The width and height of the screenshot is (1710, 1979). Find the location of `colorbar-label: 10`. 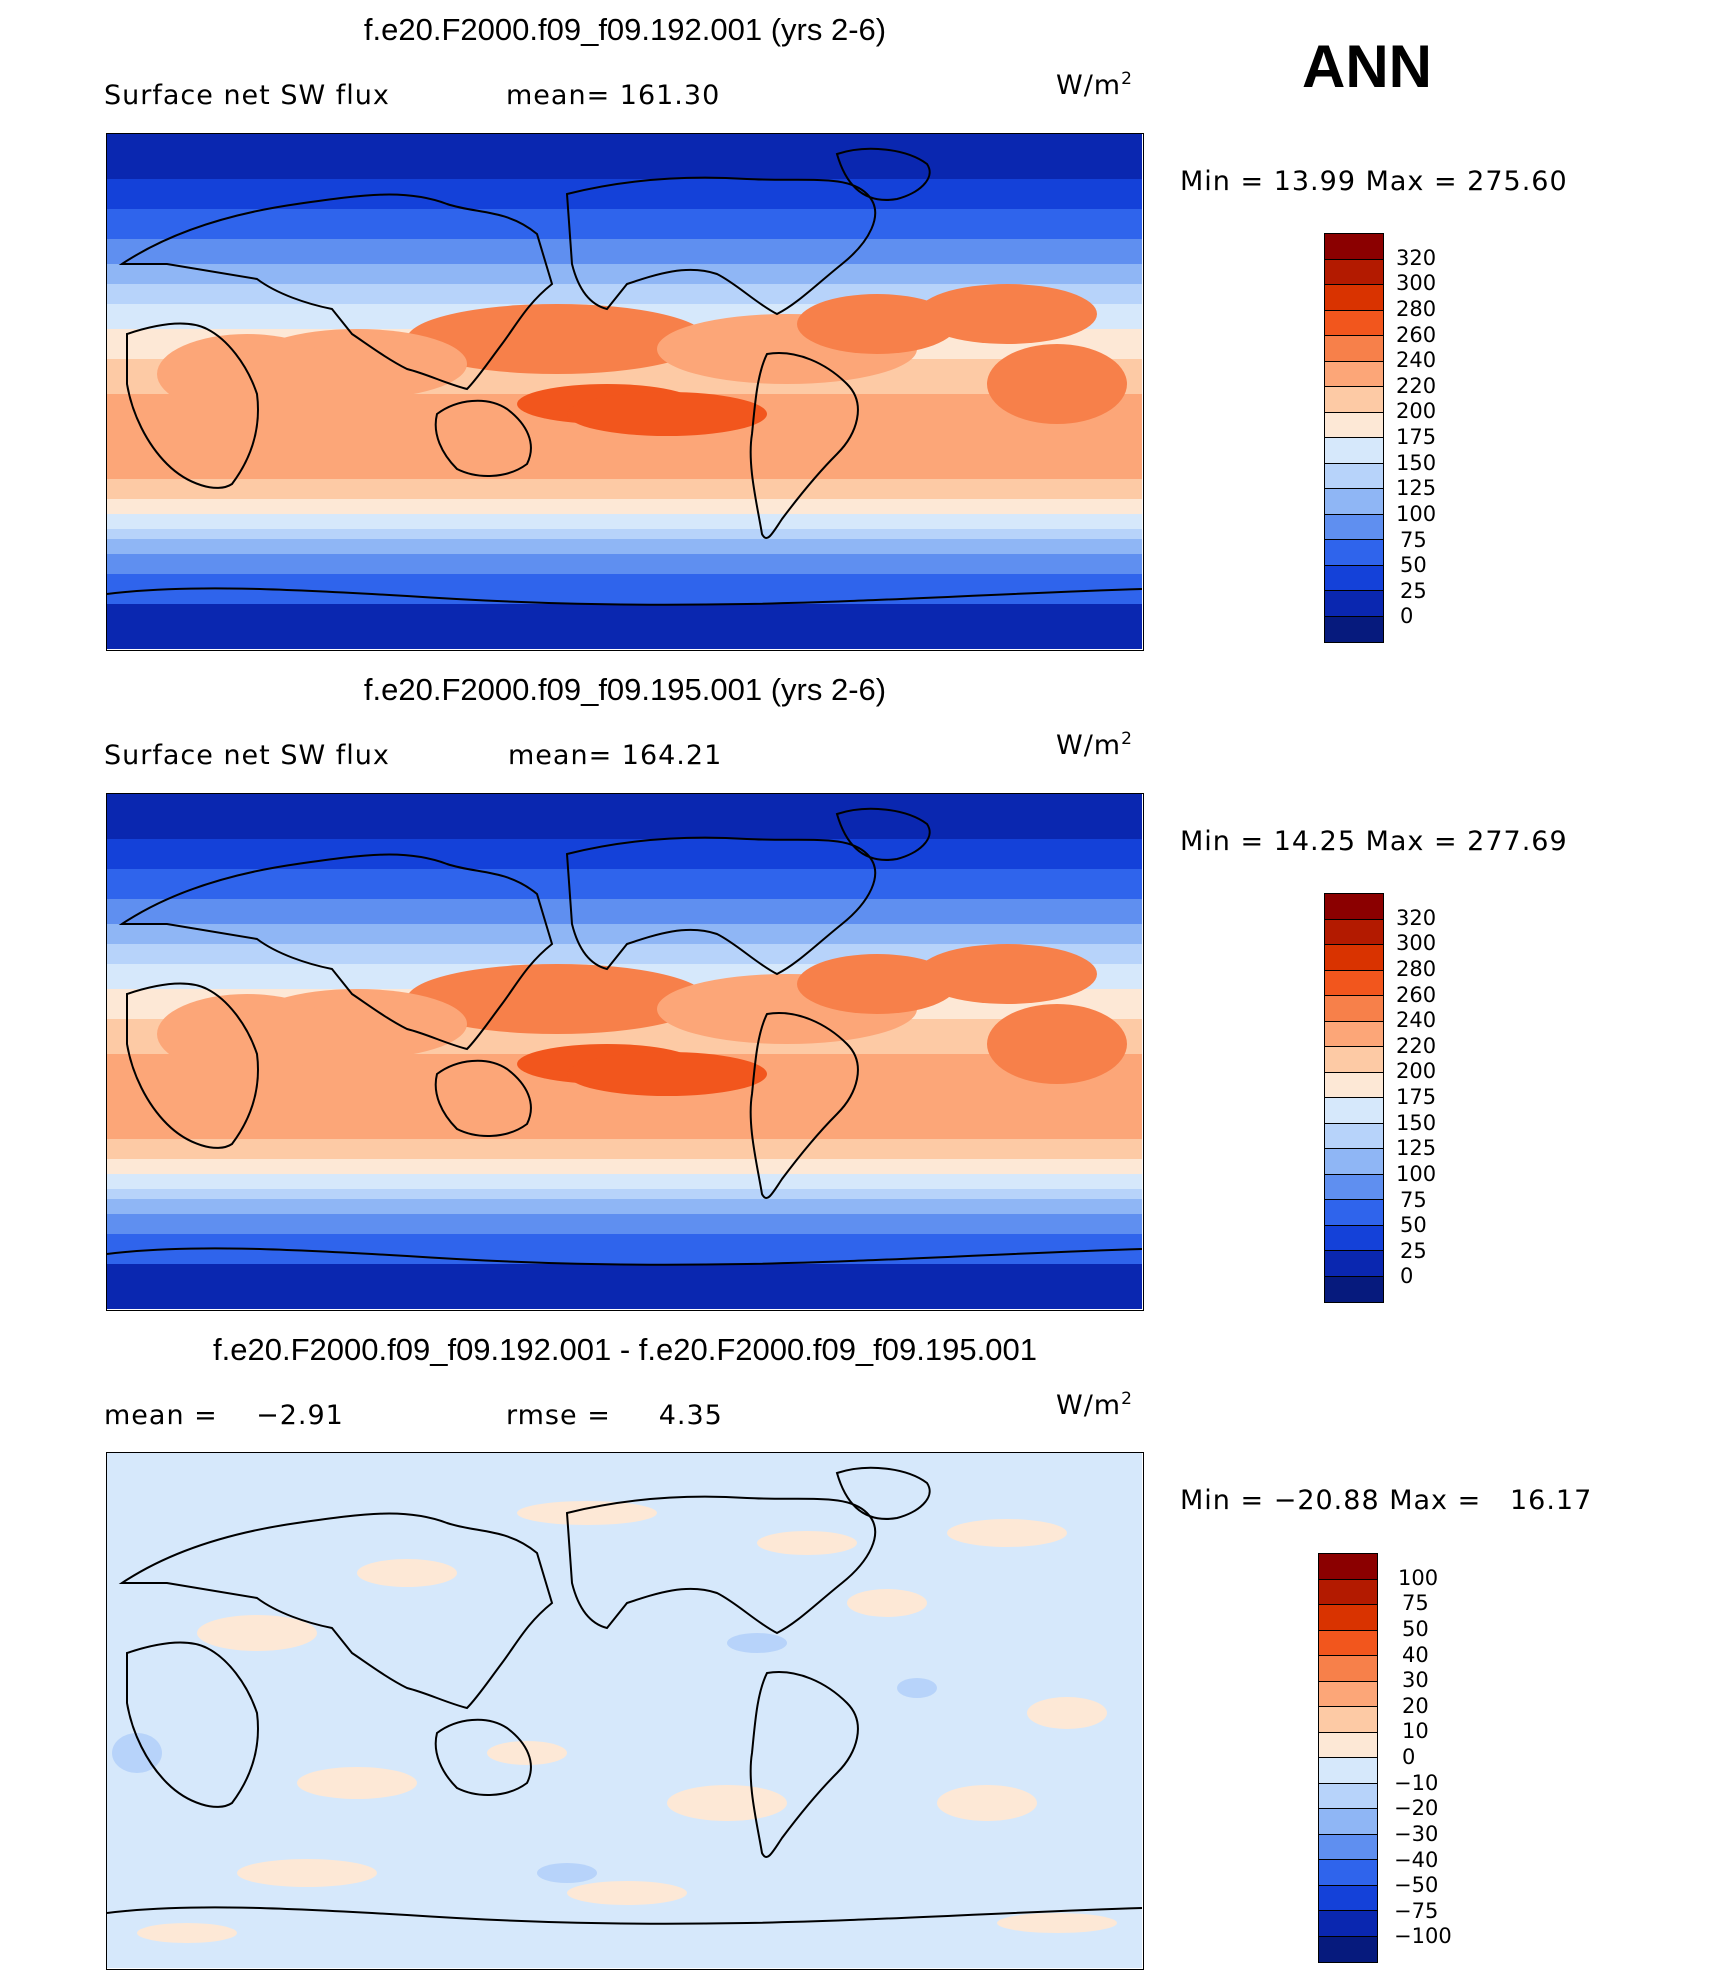

colorbar-label: 10 is located at coordinates (1415, 1731).